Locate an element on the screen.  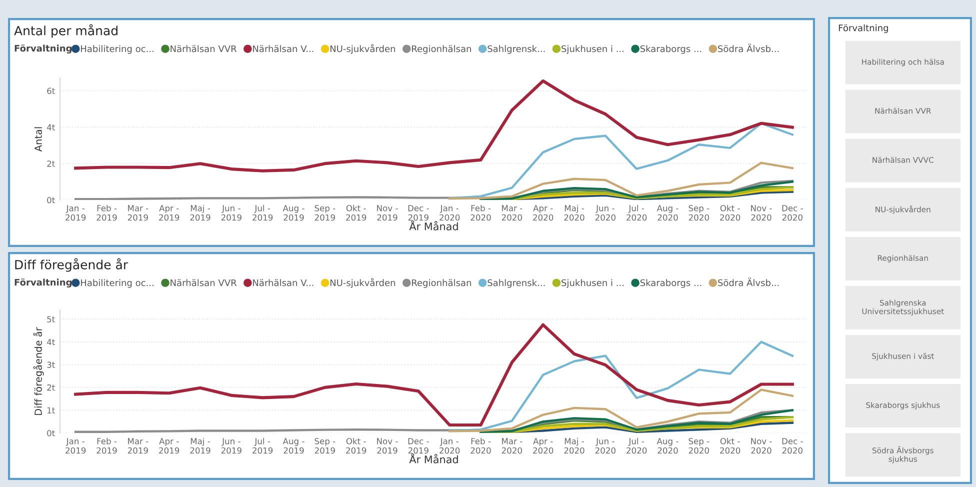
y-tick-label: 5t is located at coordinates (51, 319).